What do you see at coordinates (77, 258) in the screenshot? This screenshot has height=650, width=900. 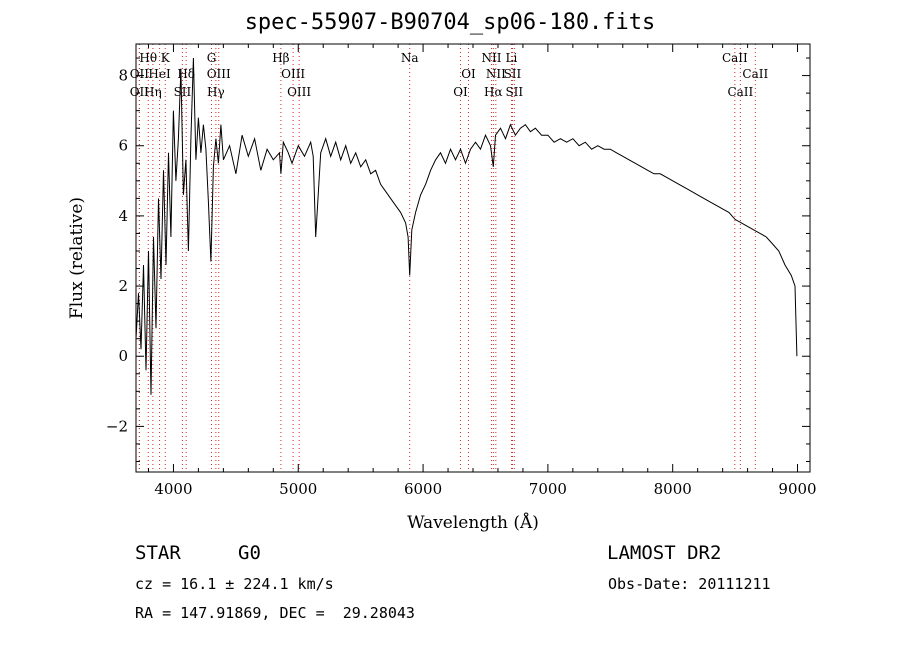 I see `y-axis-label: Flux (relative)` at bounding box center [77, 258].